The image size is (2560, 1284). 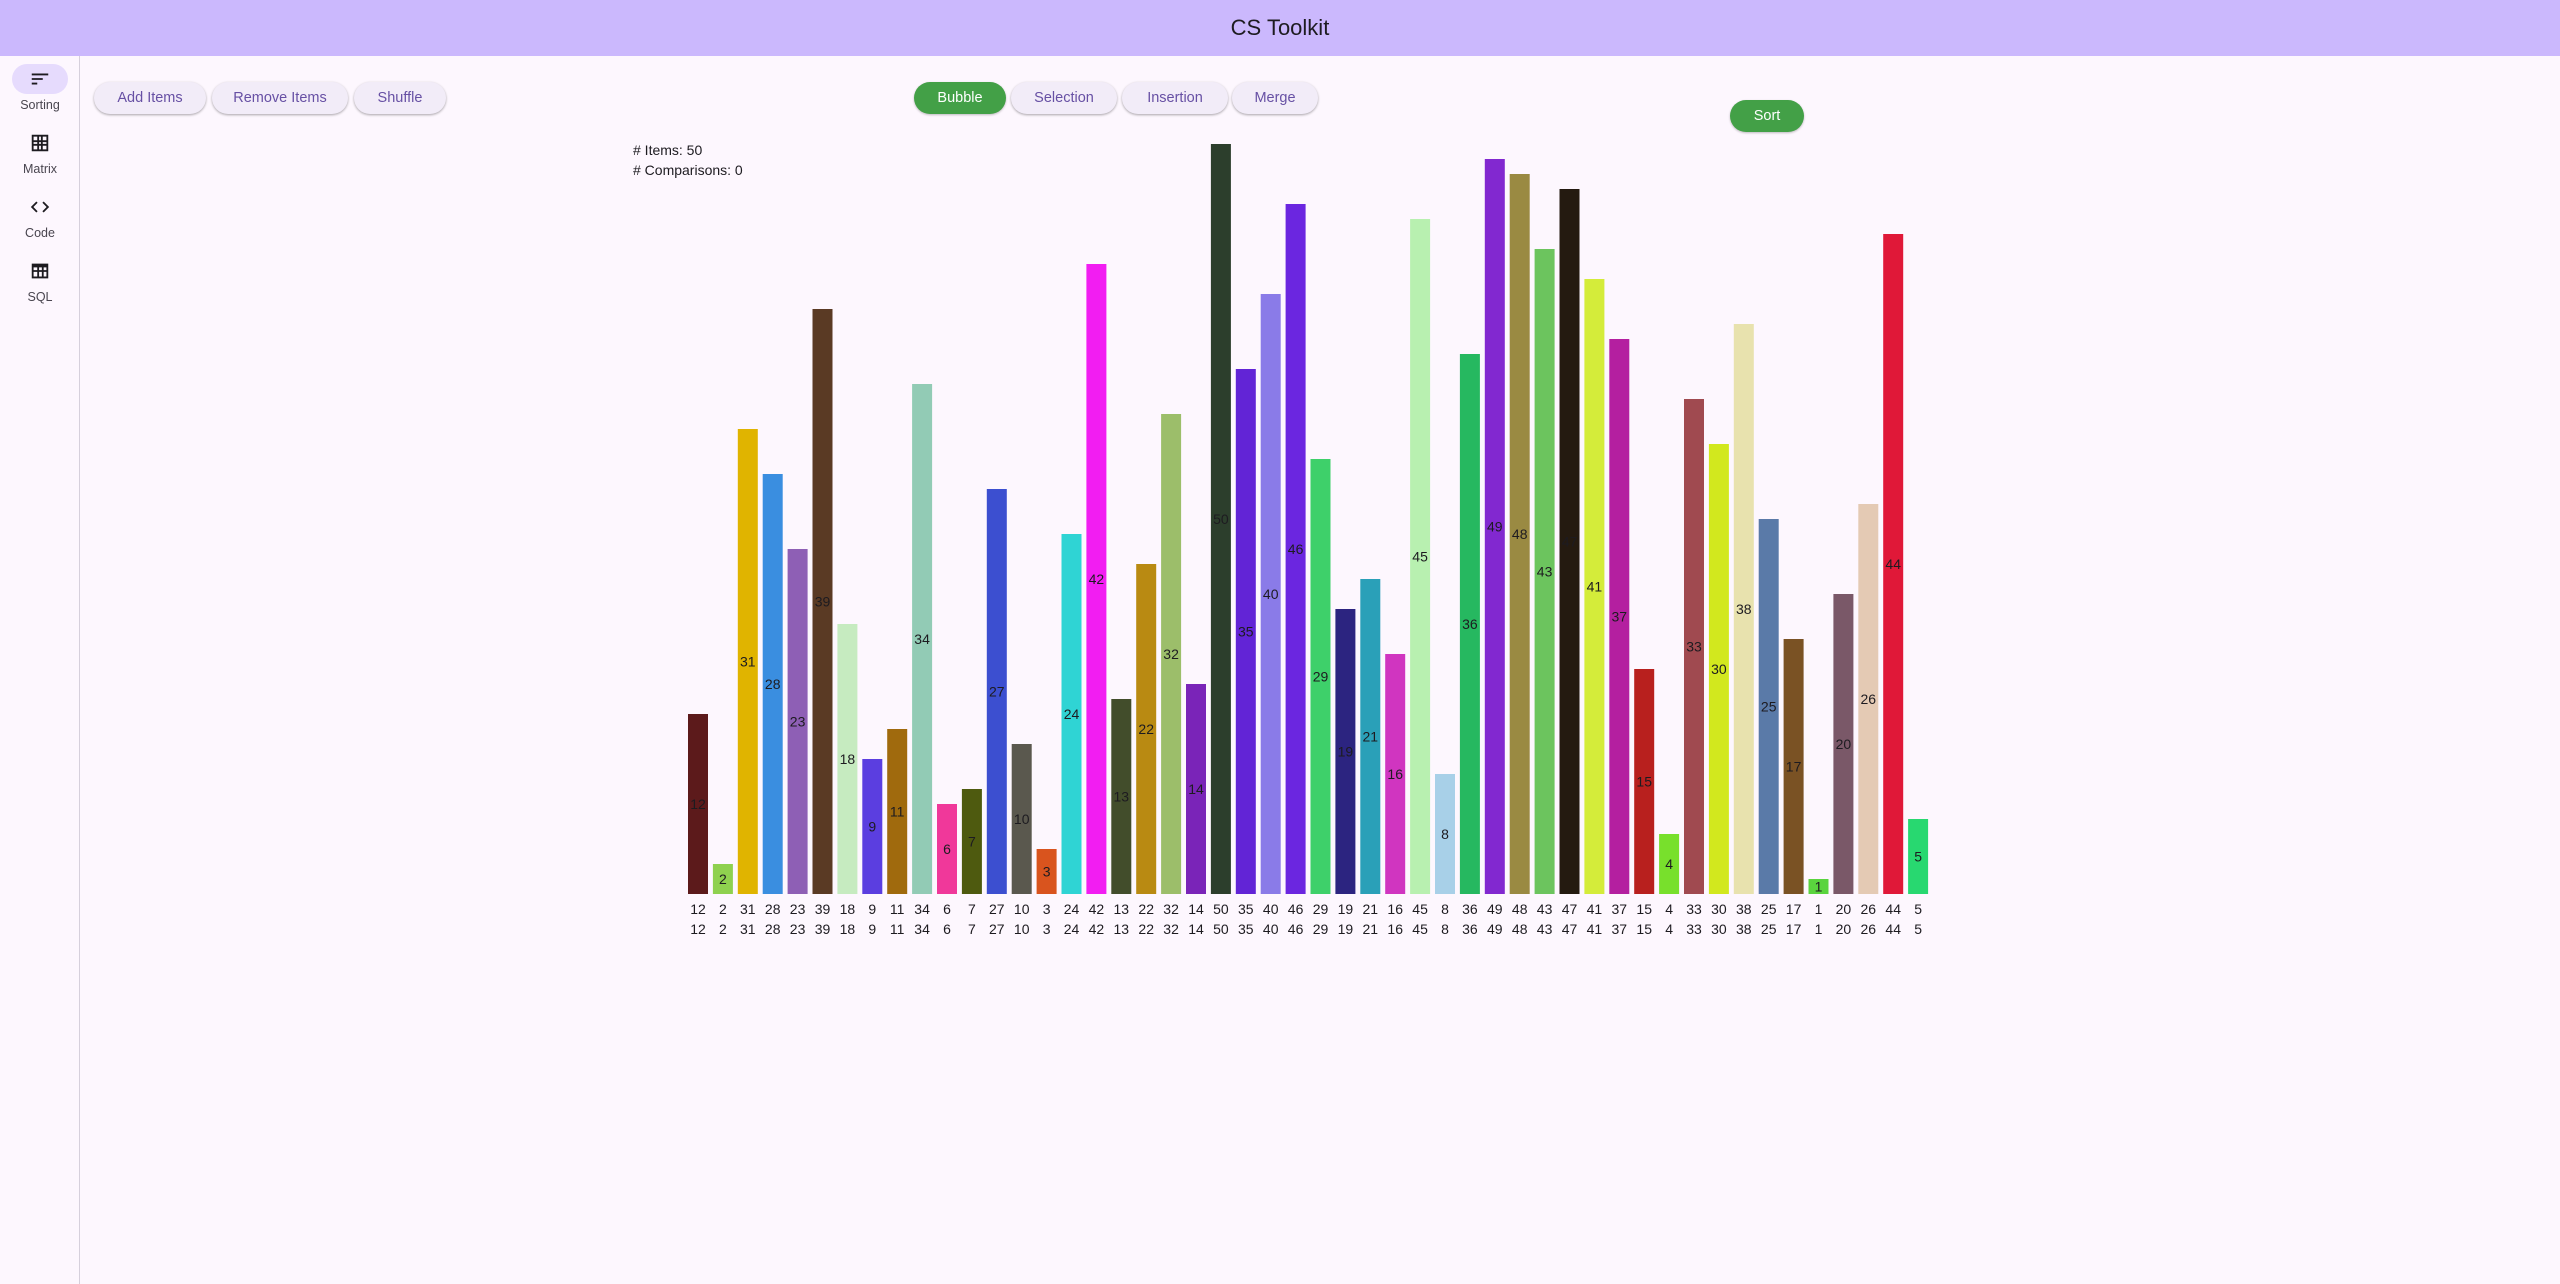 What do you see at coordinates (1844, 909) in the screenshot?
I see `tick-label: 20` at bounding box center [1844, 909].